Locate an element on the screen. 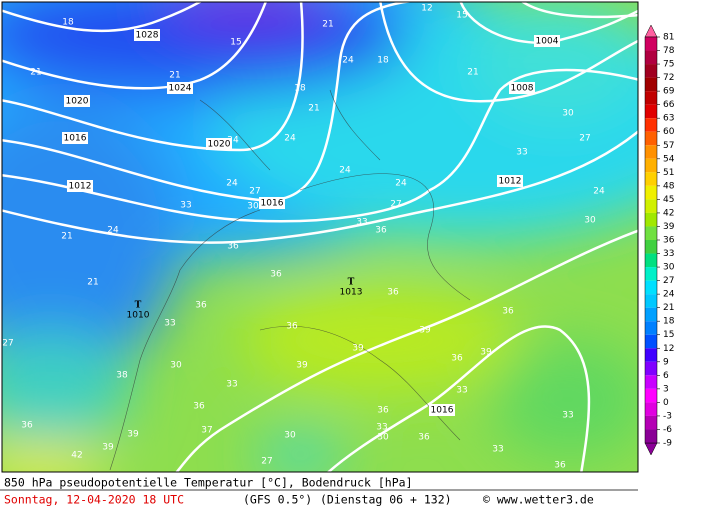 Image resolution: width=704 pixels, height=517 pixels. isobar-label: 1012 is located at coordinates (80, 187).